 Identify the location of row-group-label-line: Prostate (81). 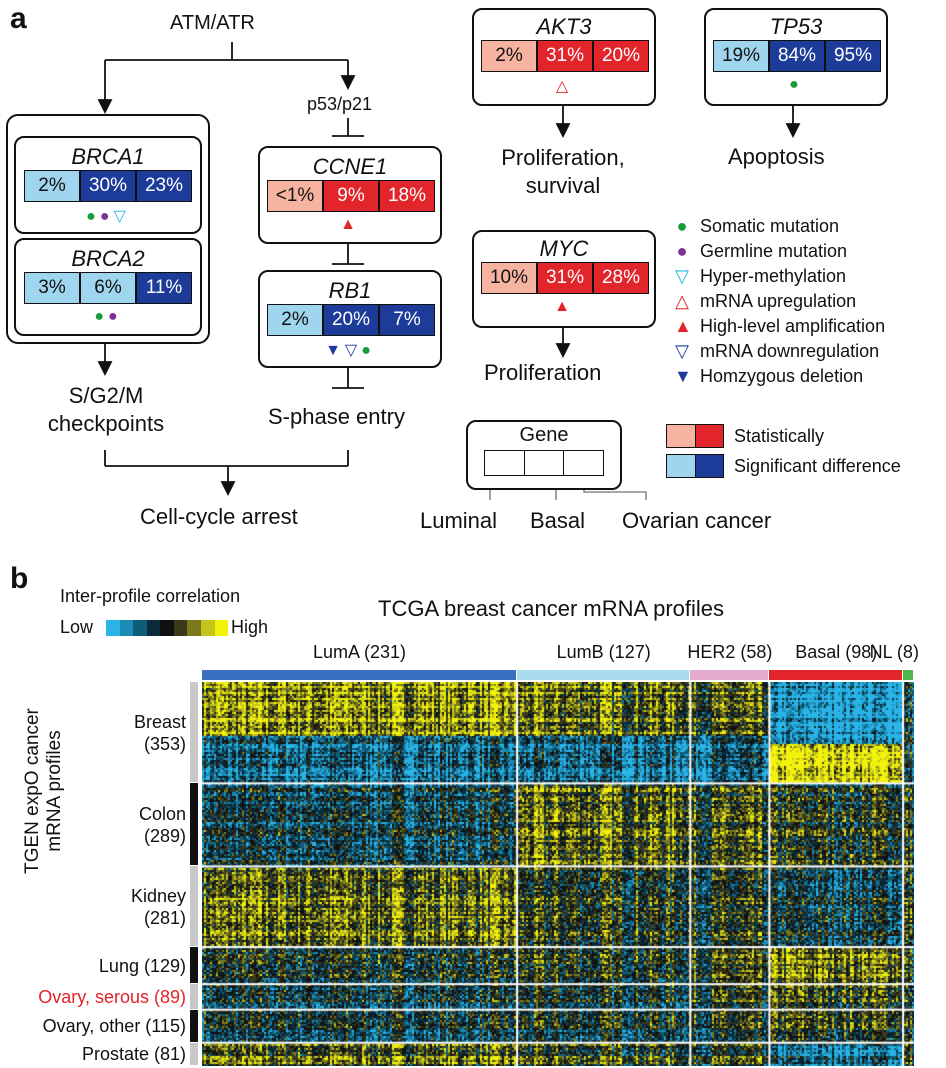
(133, 1054).